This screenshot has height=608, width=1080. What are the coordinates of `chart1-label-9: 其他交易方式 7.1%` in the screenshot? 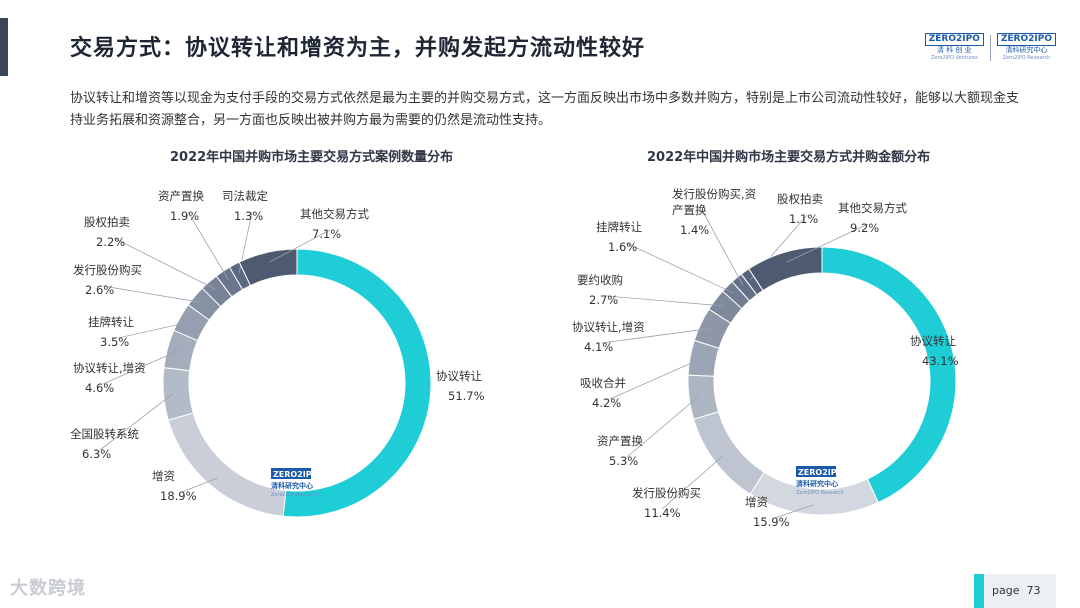 It's located at (334, 224).